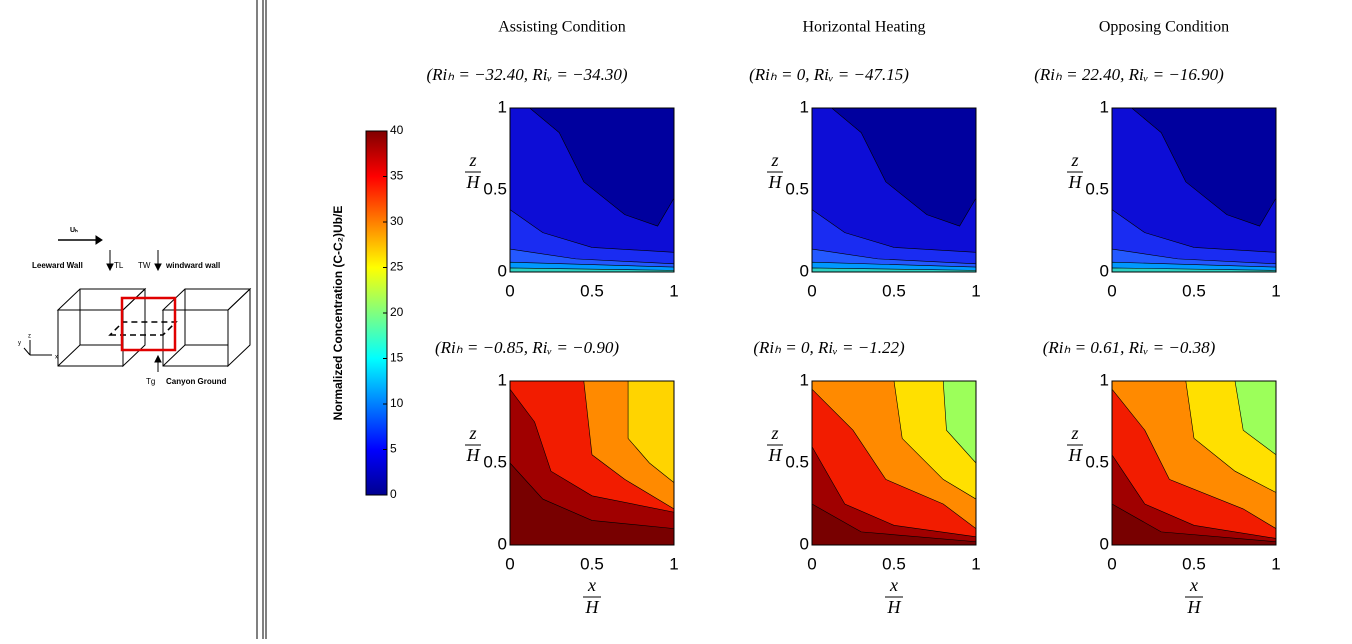 Image resolution: width=1352 pixels, height=644 pixels. I want to click on colorbar-tick-label: 30, so click(397, 221).